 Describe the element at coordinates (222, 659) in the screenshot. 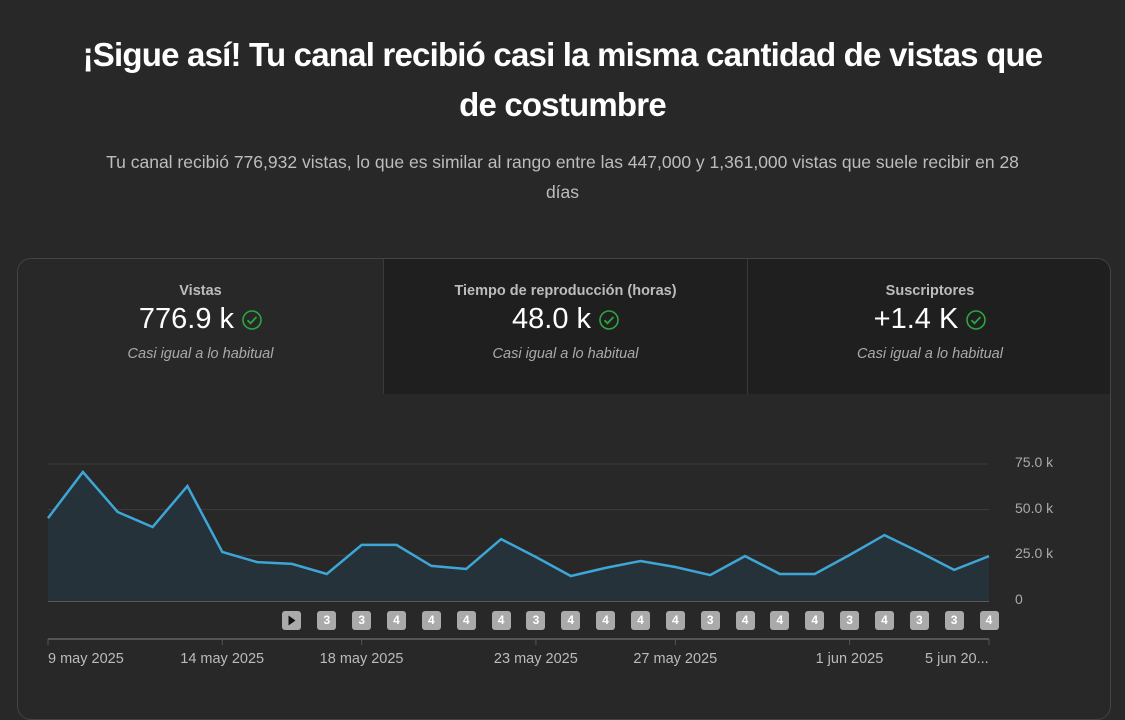

I see `x-tick-label: 14 may 2025` at that location.